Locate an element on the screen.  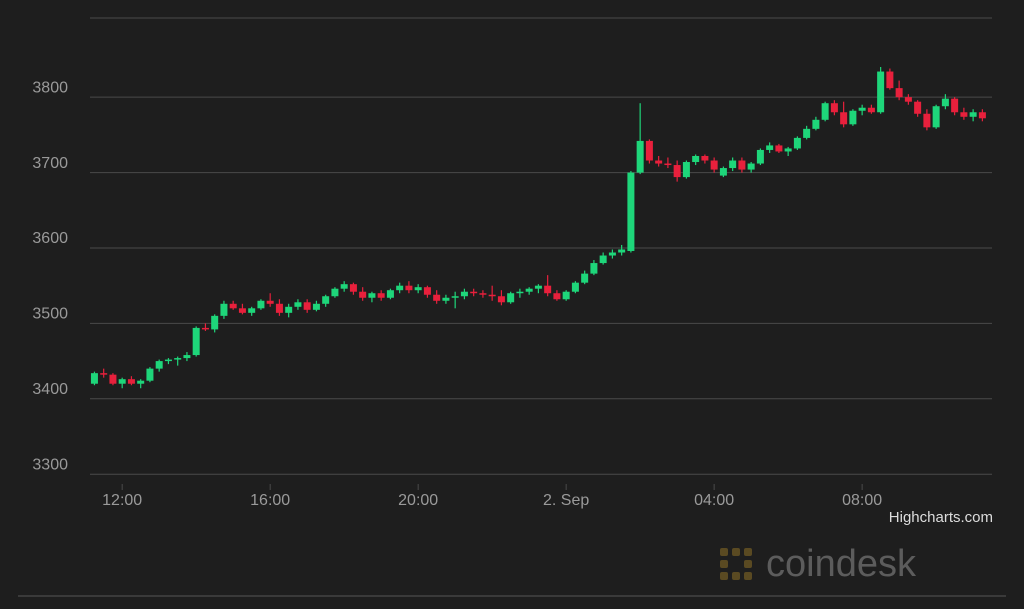
y-tick-label: 3500 is located at coordinates (50, 314).